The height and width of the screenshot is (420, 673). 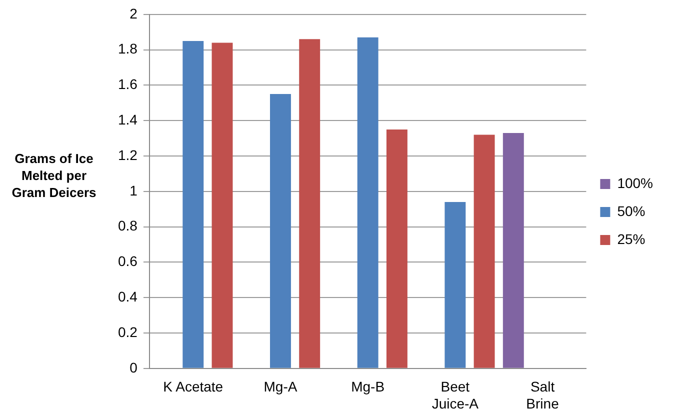 What do you see at coordinates (128, 119) in the screenshot?
I see `y-tick-label: 1.4` at bounding box center [128, 119].